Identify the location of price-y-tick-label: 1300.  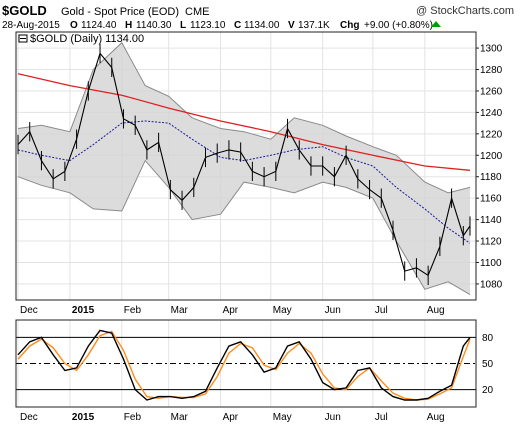
(491, 49).